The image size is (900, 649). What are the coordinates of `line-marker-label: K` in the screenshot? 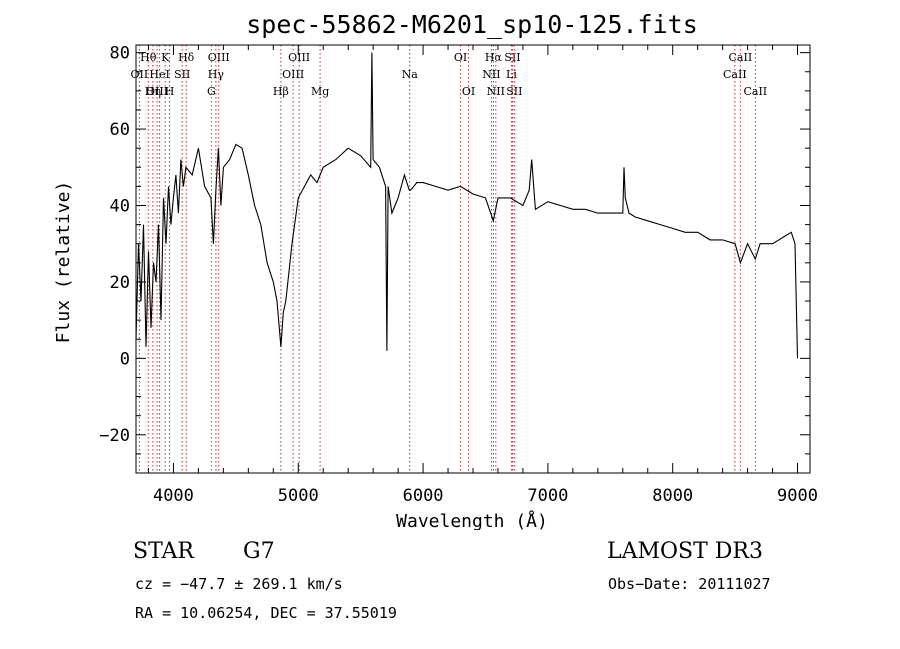 It's located at (165, 57).